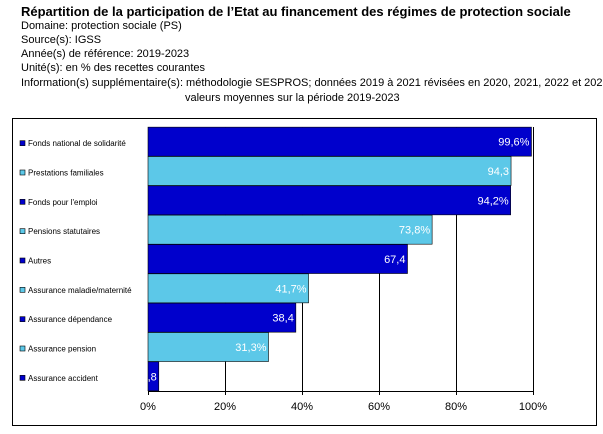 This screenshot has height=434, width=603. I want to click on x-tick-label-1: 20%, so click(225, 407).